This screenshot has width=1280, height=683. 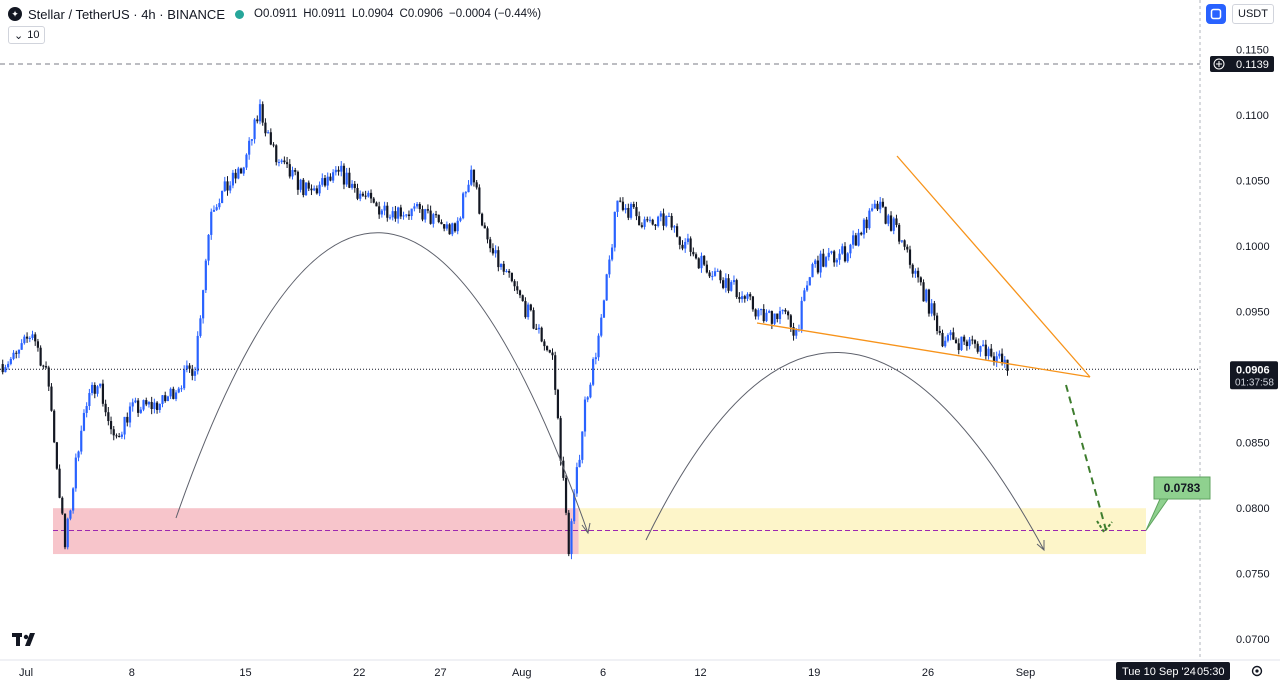 What do you see at coordinates (1253, 14) in the screenshot?
I see `currency-selector: USDT` at bounding box center [1253, 14].